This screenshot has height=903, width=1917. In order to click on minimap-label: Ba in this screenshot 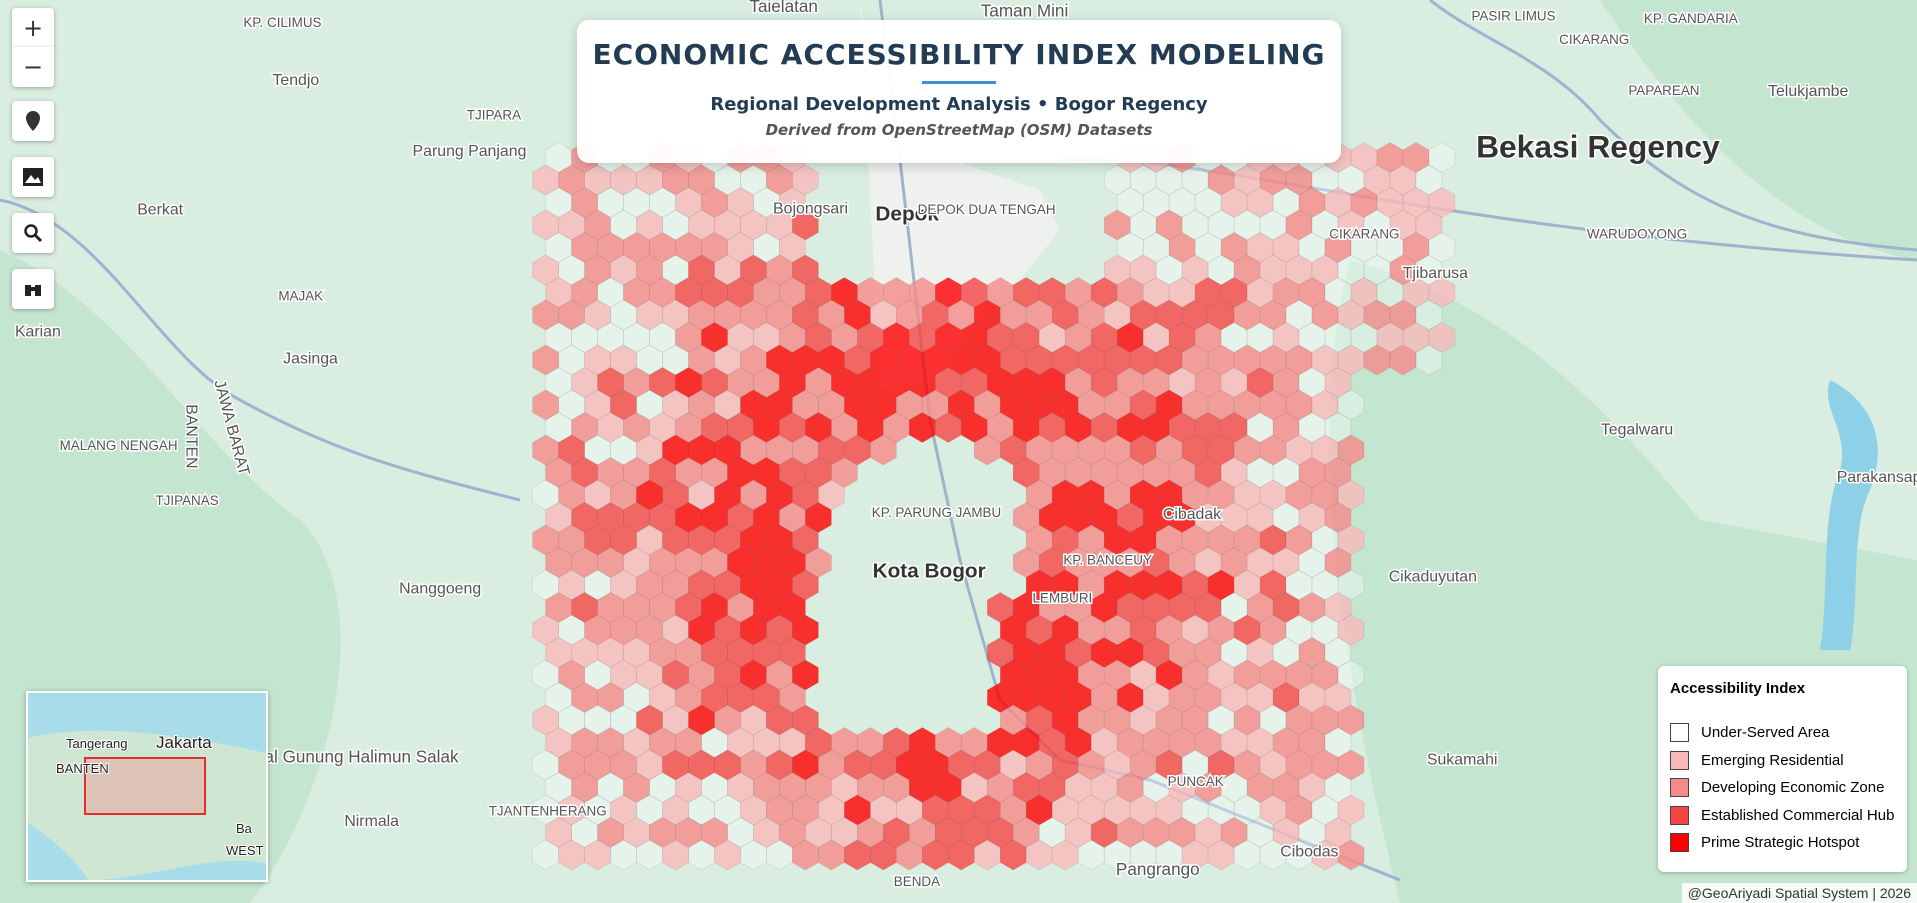, I will do `click(244, 828)`.